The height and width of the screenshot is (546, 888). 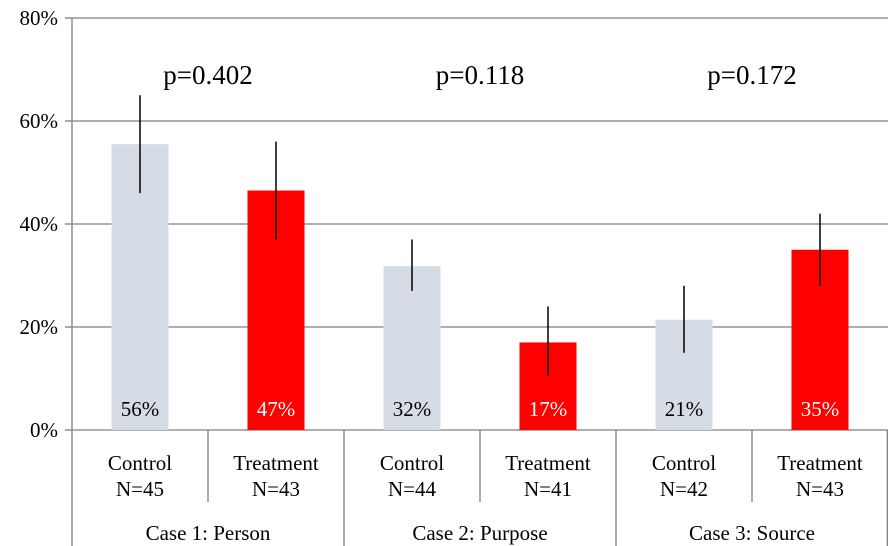 What do you see at coordinates (140, 489) in the screenshot?
I see `category-sample-size: N=45` at bounding box center [140, 489].